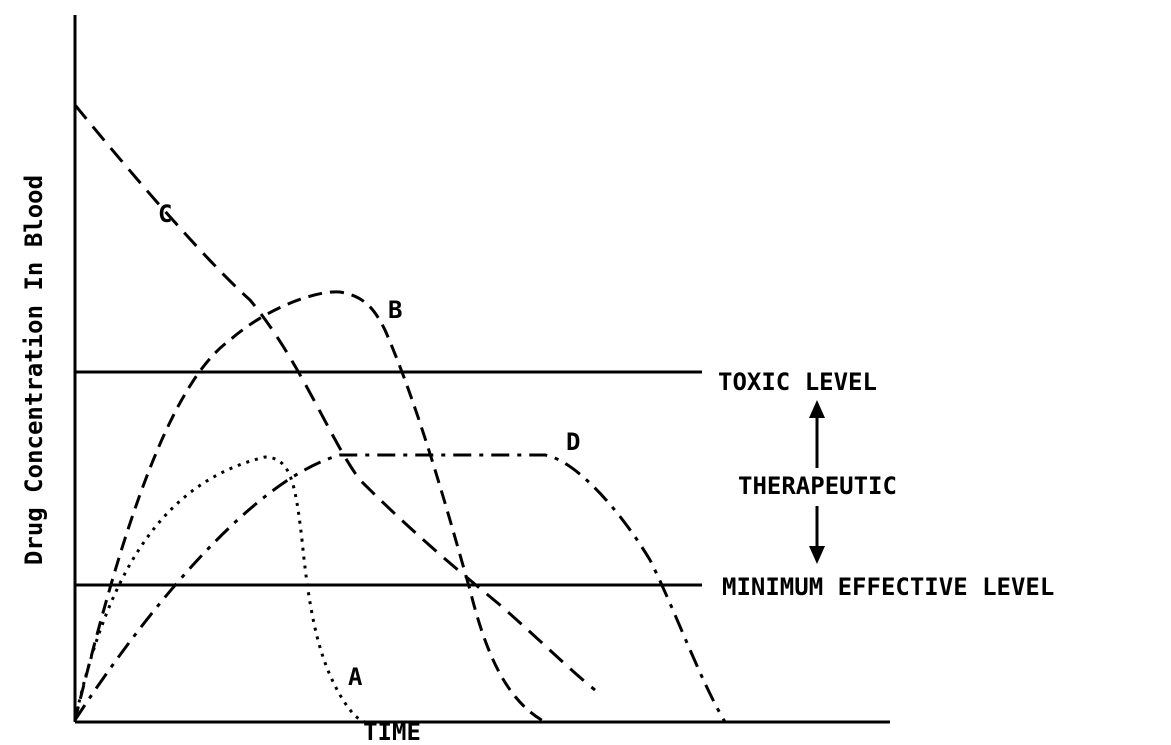 The image size is (1171, 745). Describe the element at coordinates (392, 731) in the screenshot. I see `x-axis-label: TIME` at that location.